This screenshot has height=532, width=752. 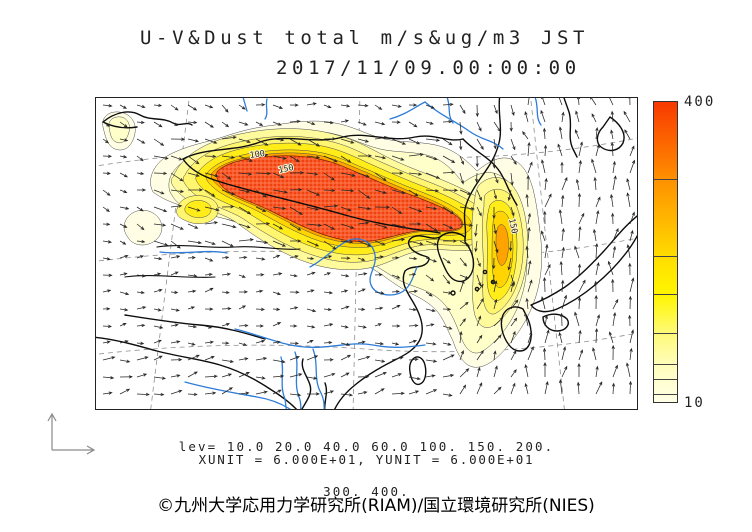 What do you see at coordinates (366, 446) in the screenshot?
I see `contour-levels-line1: lev= 10.0 20.0 40.0 60.0 100. 150. 200.` at bounding box center [366, 446].